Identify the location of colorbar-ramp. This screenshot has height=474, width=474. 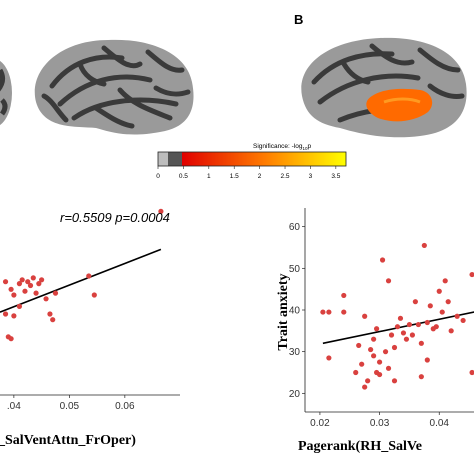
(264, 159).